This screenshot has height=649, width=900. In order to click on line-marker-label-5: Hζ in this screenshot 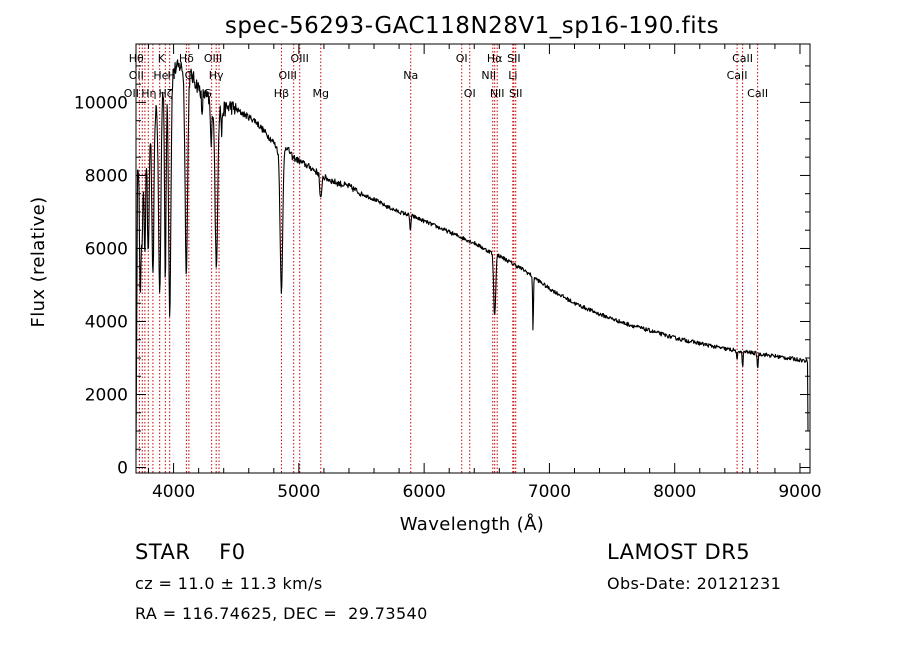, I will do `click(166, 93)`.